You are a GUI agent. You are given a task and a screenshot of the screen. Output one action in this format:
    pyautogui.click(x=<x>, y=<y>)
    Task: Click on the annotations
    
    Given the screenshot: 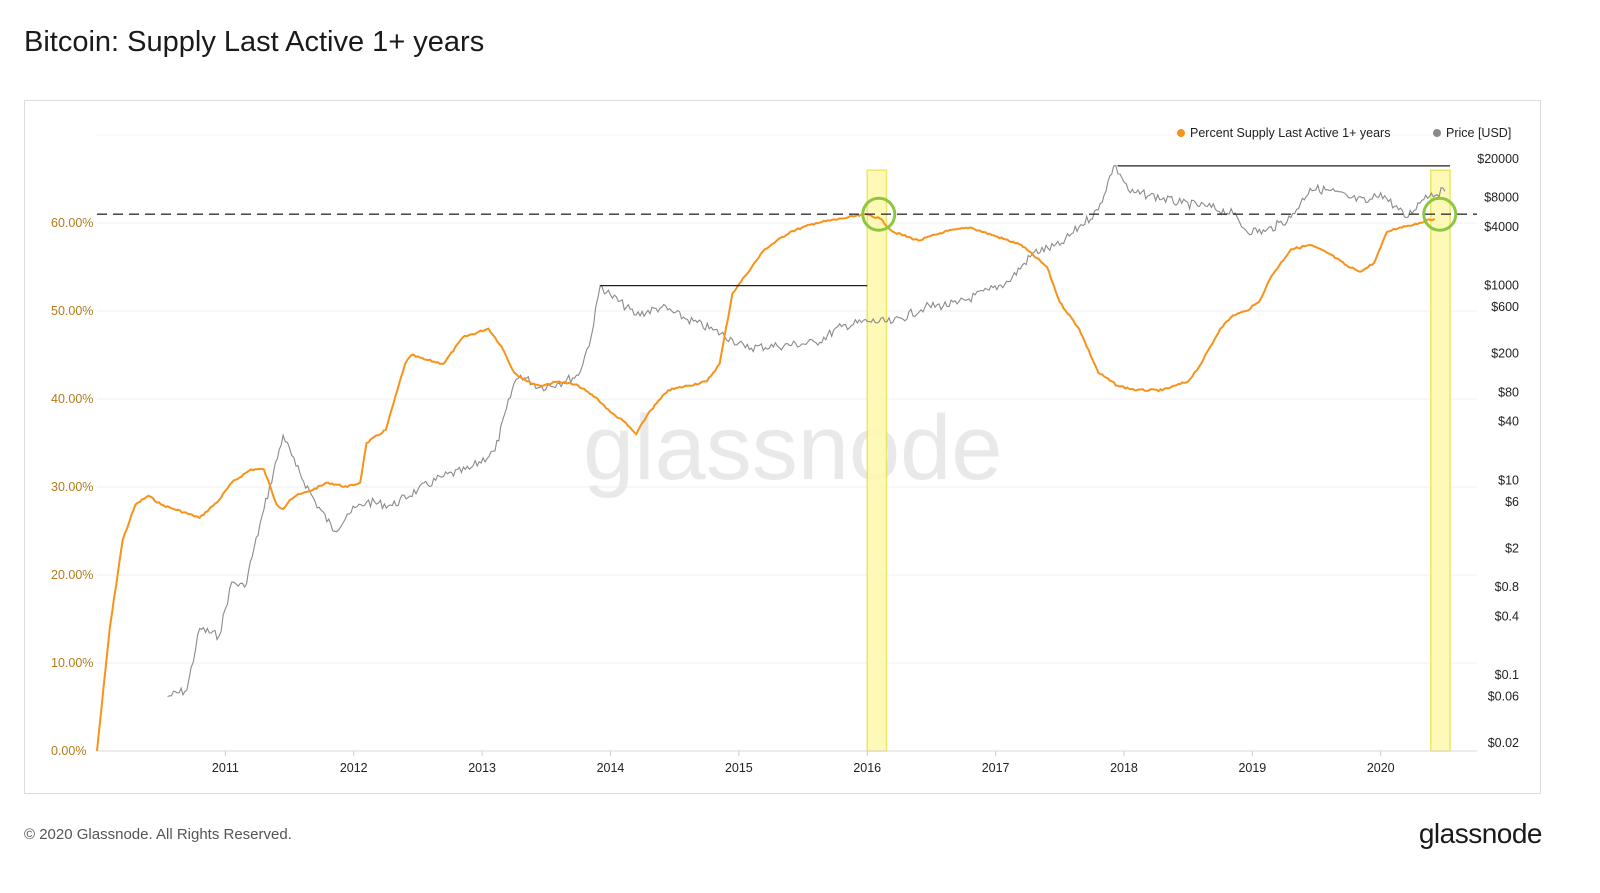 What is the action you would take?
    pyautogui.click(x=787, y=226)
    